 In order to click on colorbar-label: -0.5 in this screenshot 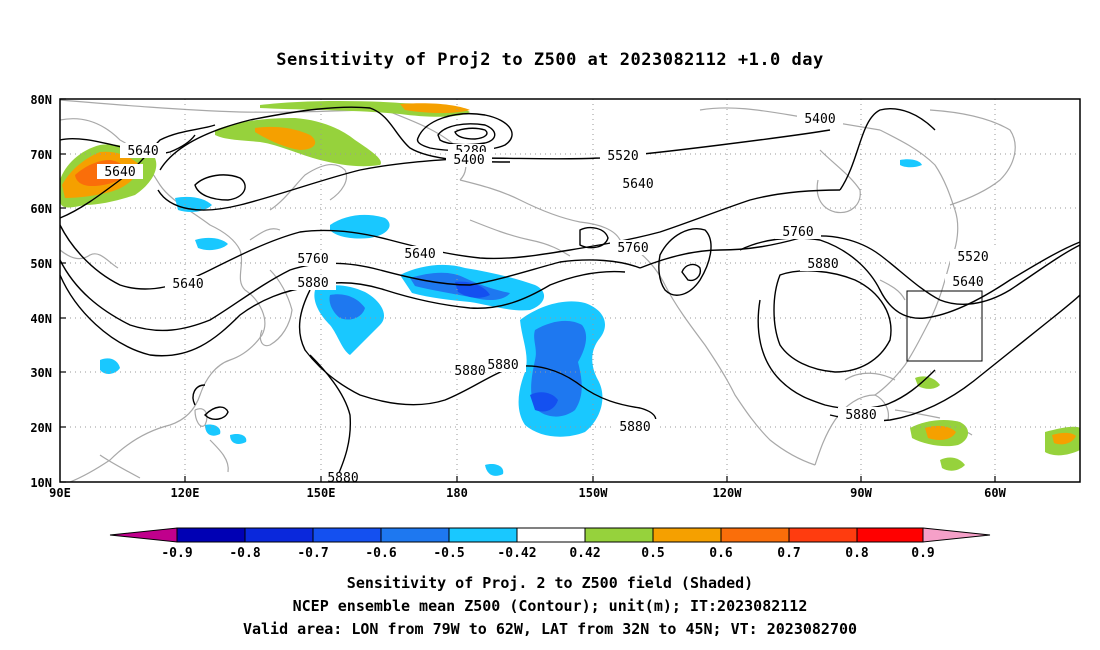, I will do `click(448, 553)`.